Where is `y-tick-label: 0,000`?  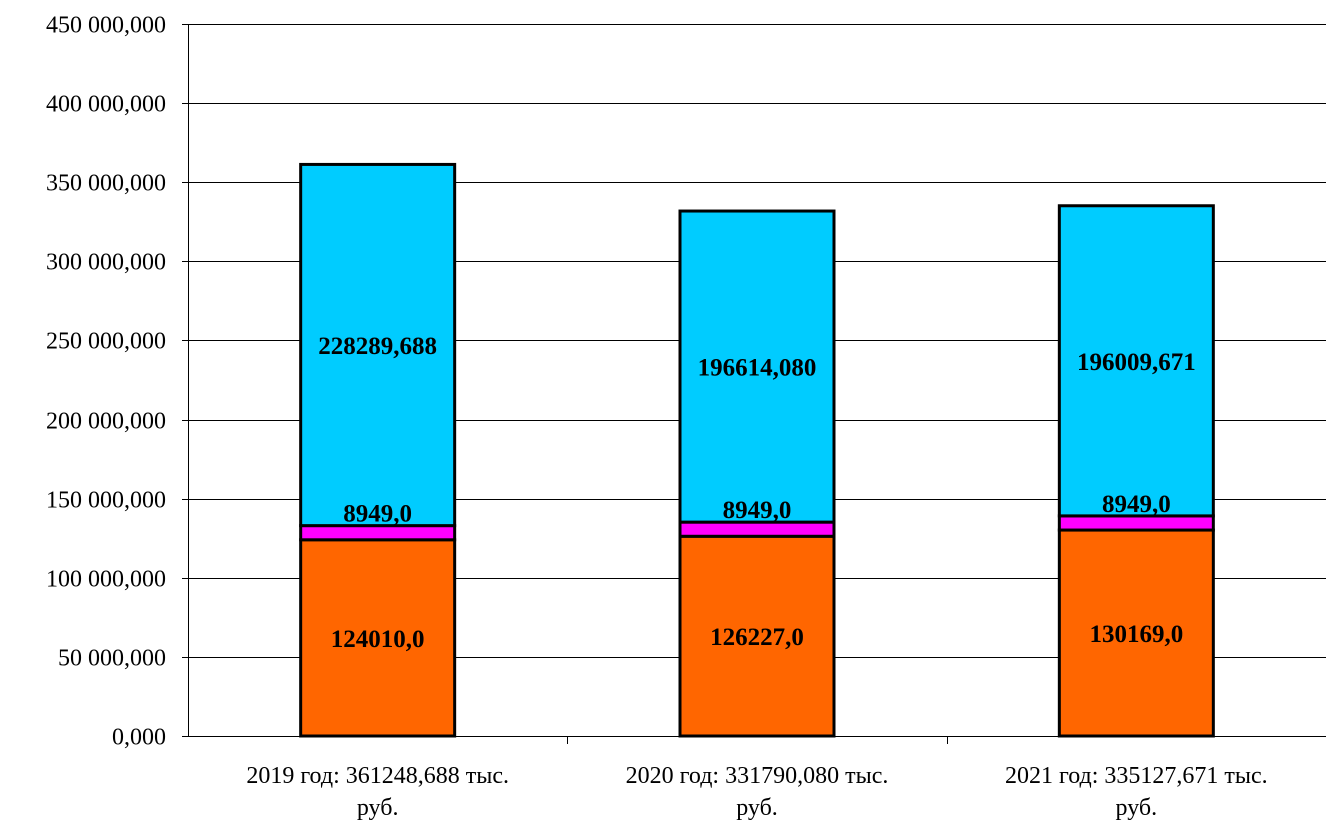
y-tick-label: 0,000 is located at coordinates (139, 738).